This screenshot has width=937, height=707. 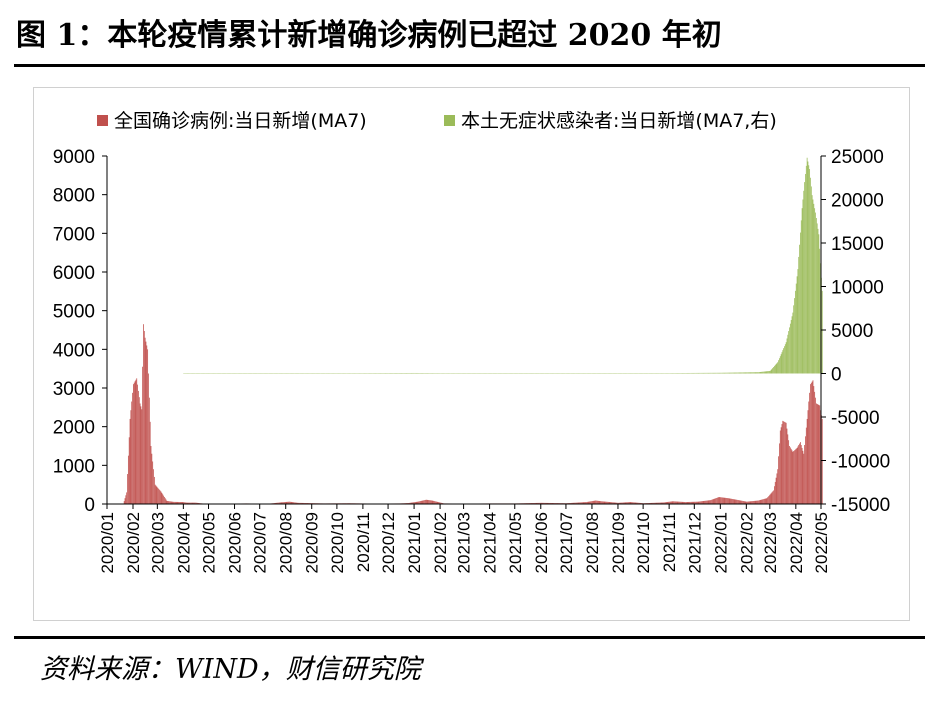 I want to click on x-tick-label: 2021/11, so click(x=669, y=542).